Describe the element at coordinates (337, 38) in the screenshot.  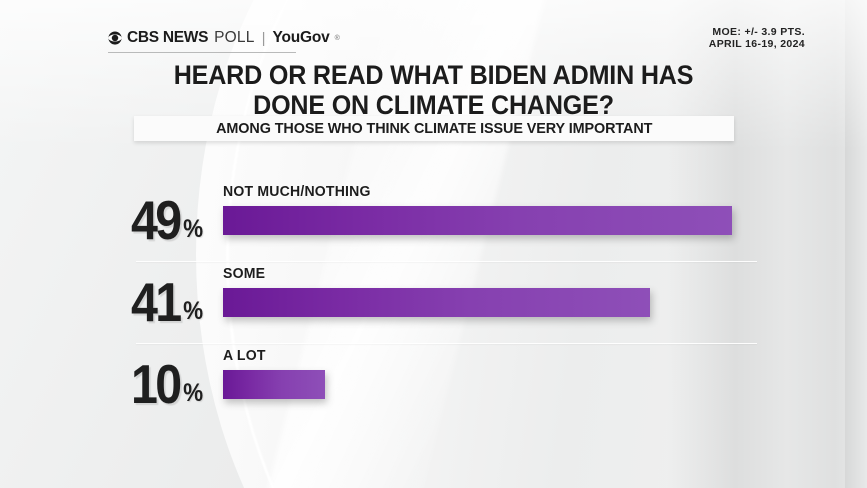
I see `brand-trademark: ®` at that location.